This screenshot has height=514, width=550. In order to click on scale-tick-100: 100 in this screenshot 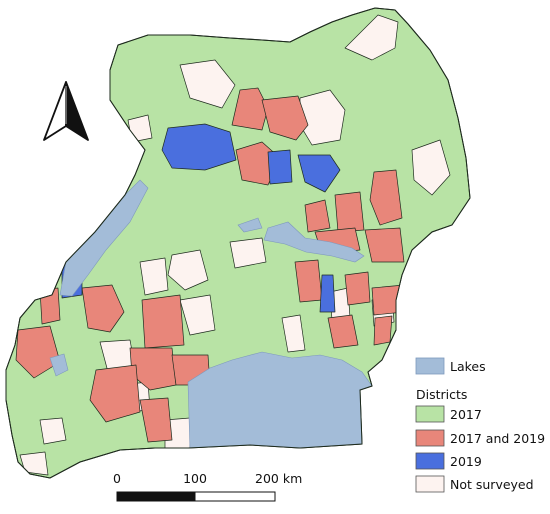, I will do `click(195, 478)`.